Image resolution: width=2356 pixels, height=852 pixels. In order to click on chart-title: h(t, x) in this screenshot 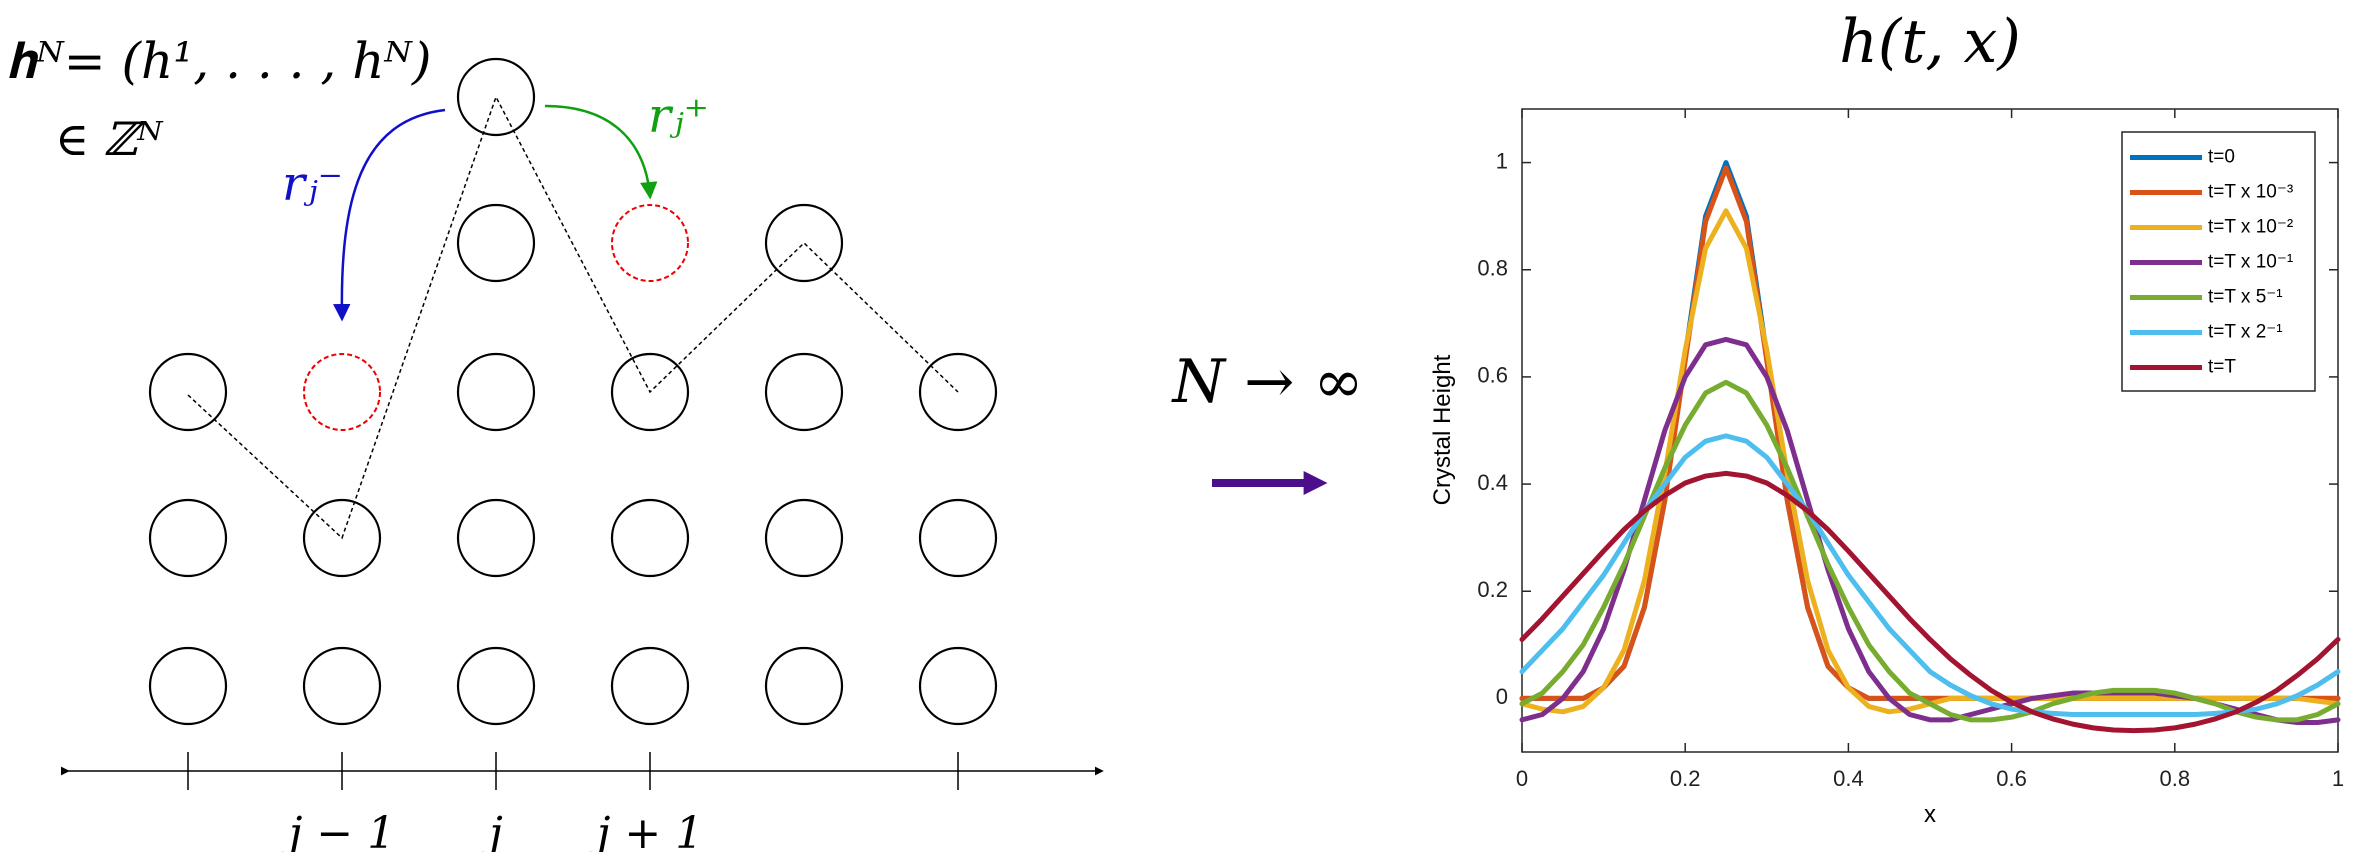, I will do `click(1930, 42)`.